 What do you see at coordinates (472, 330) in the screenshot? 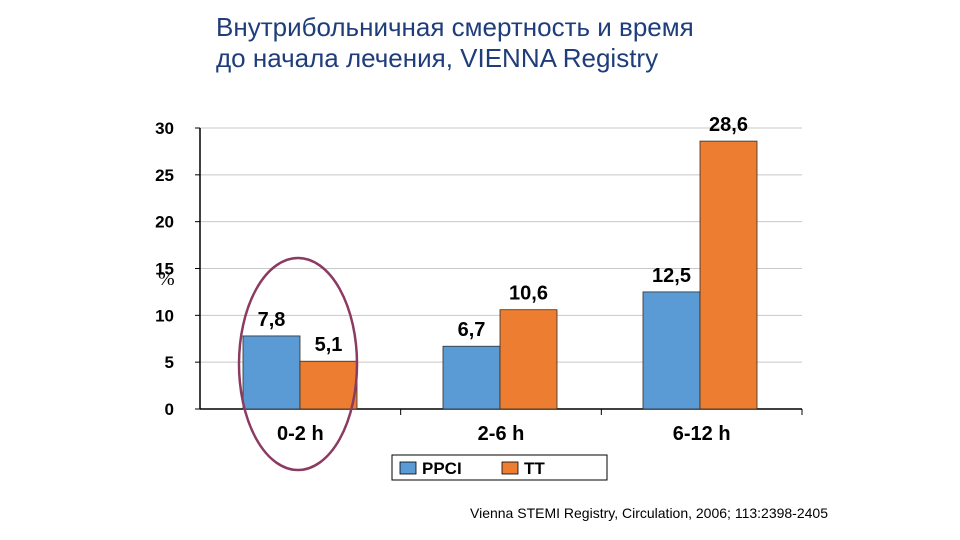
I see `data-label: 6,7` at bounding box center [472, 330].